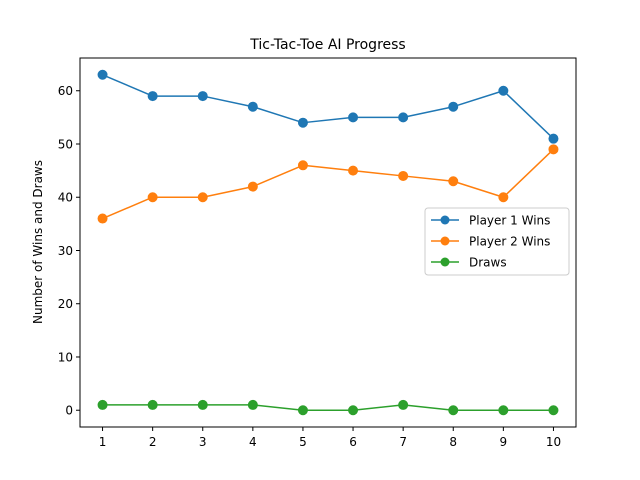 This screenshot has height=480, width=640. What do you see at coordinates (65, 304) in the screenshot?
I see `y-tick-label: 20` at bounding box center [65, 304].